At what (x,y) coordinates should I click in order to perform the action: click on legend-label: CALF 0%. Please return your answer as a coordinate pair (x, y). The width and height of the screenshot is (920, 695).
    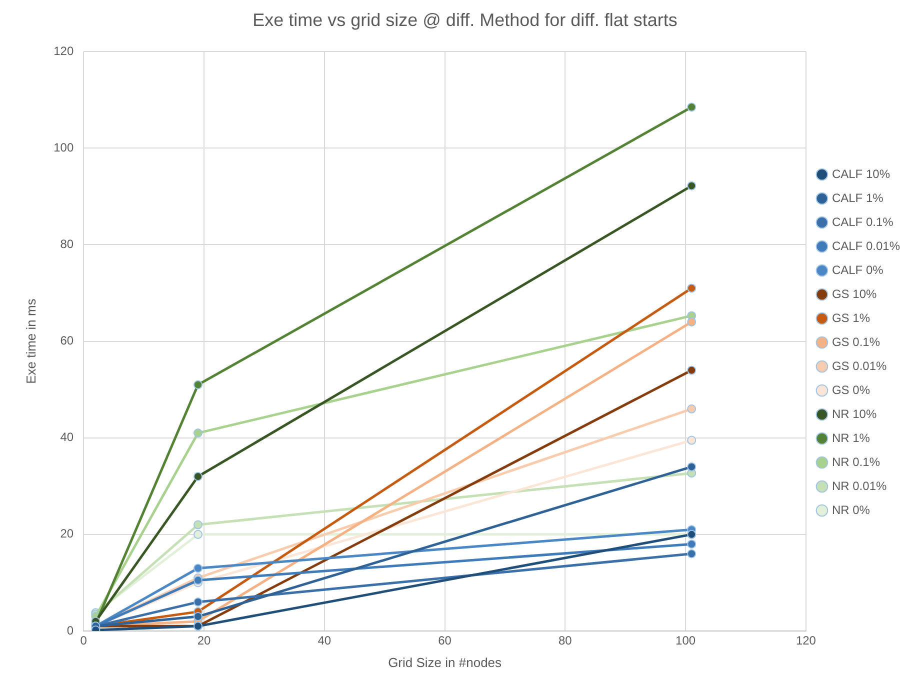
    Looking at the image, I should click on (858, 269).